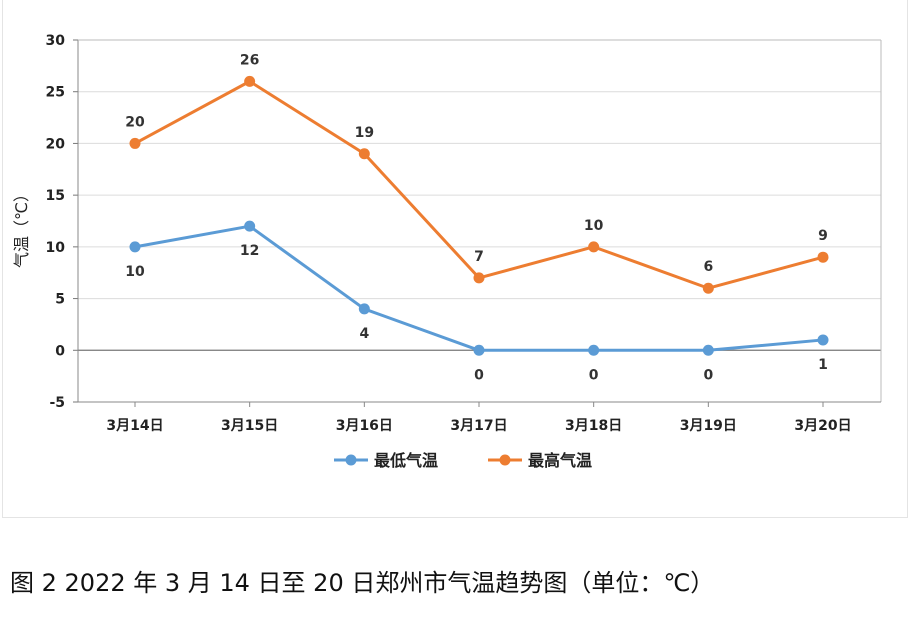 This screenshot has width=911, height=620. What do you see at coordinates (57, 403) in the screenshot?
I see `y-tick-label: -5` at bounding box center [57, 403].